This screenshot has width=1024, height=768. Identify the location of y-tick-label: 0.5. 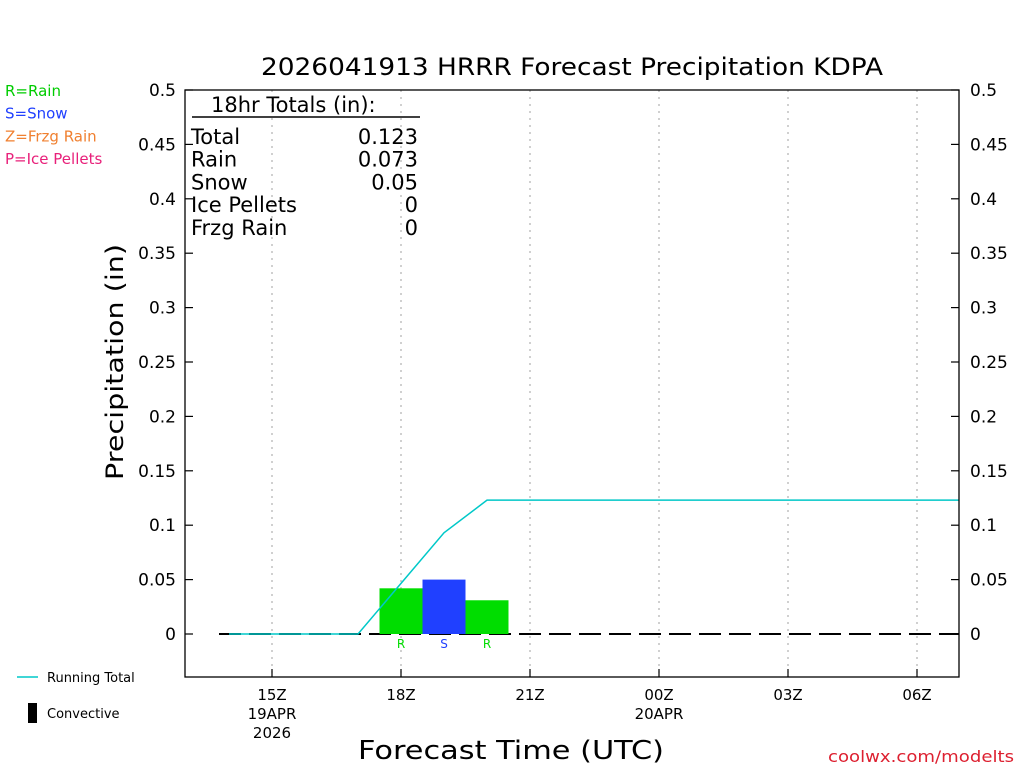
(162, 91).